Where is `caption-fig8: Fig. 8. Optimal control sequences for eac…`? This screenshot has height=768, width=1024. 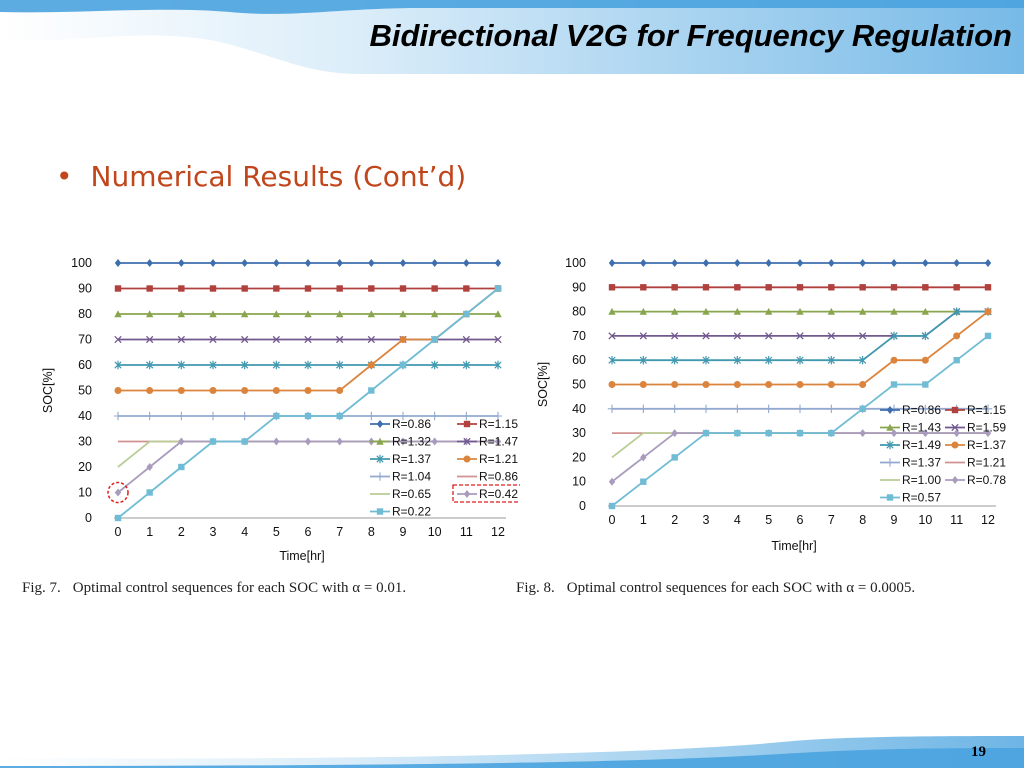
caption-fig8: Fig. 8. Optimal control sequences for eac… is located at coordinates (715, 588).